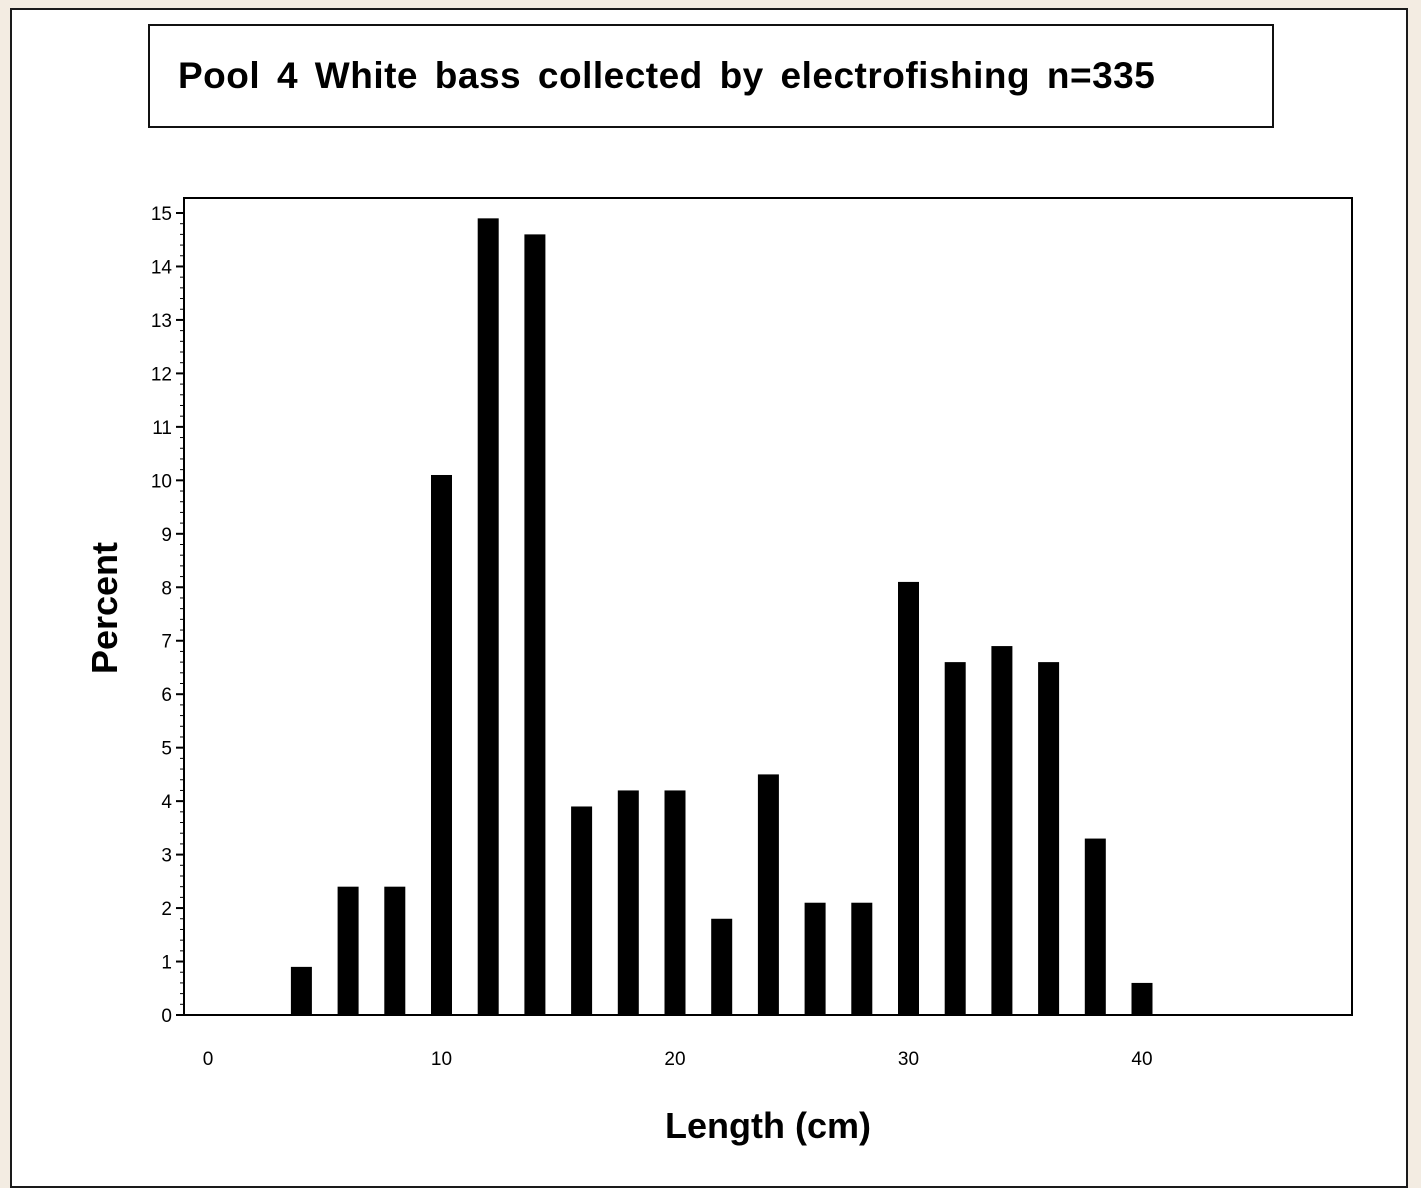 The image size is (1421, 1188). I want to click on y-tick-label: 11, so click(162, 428).